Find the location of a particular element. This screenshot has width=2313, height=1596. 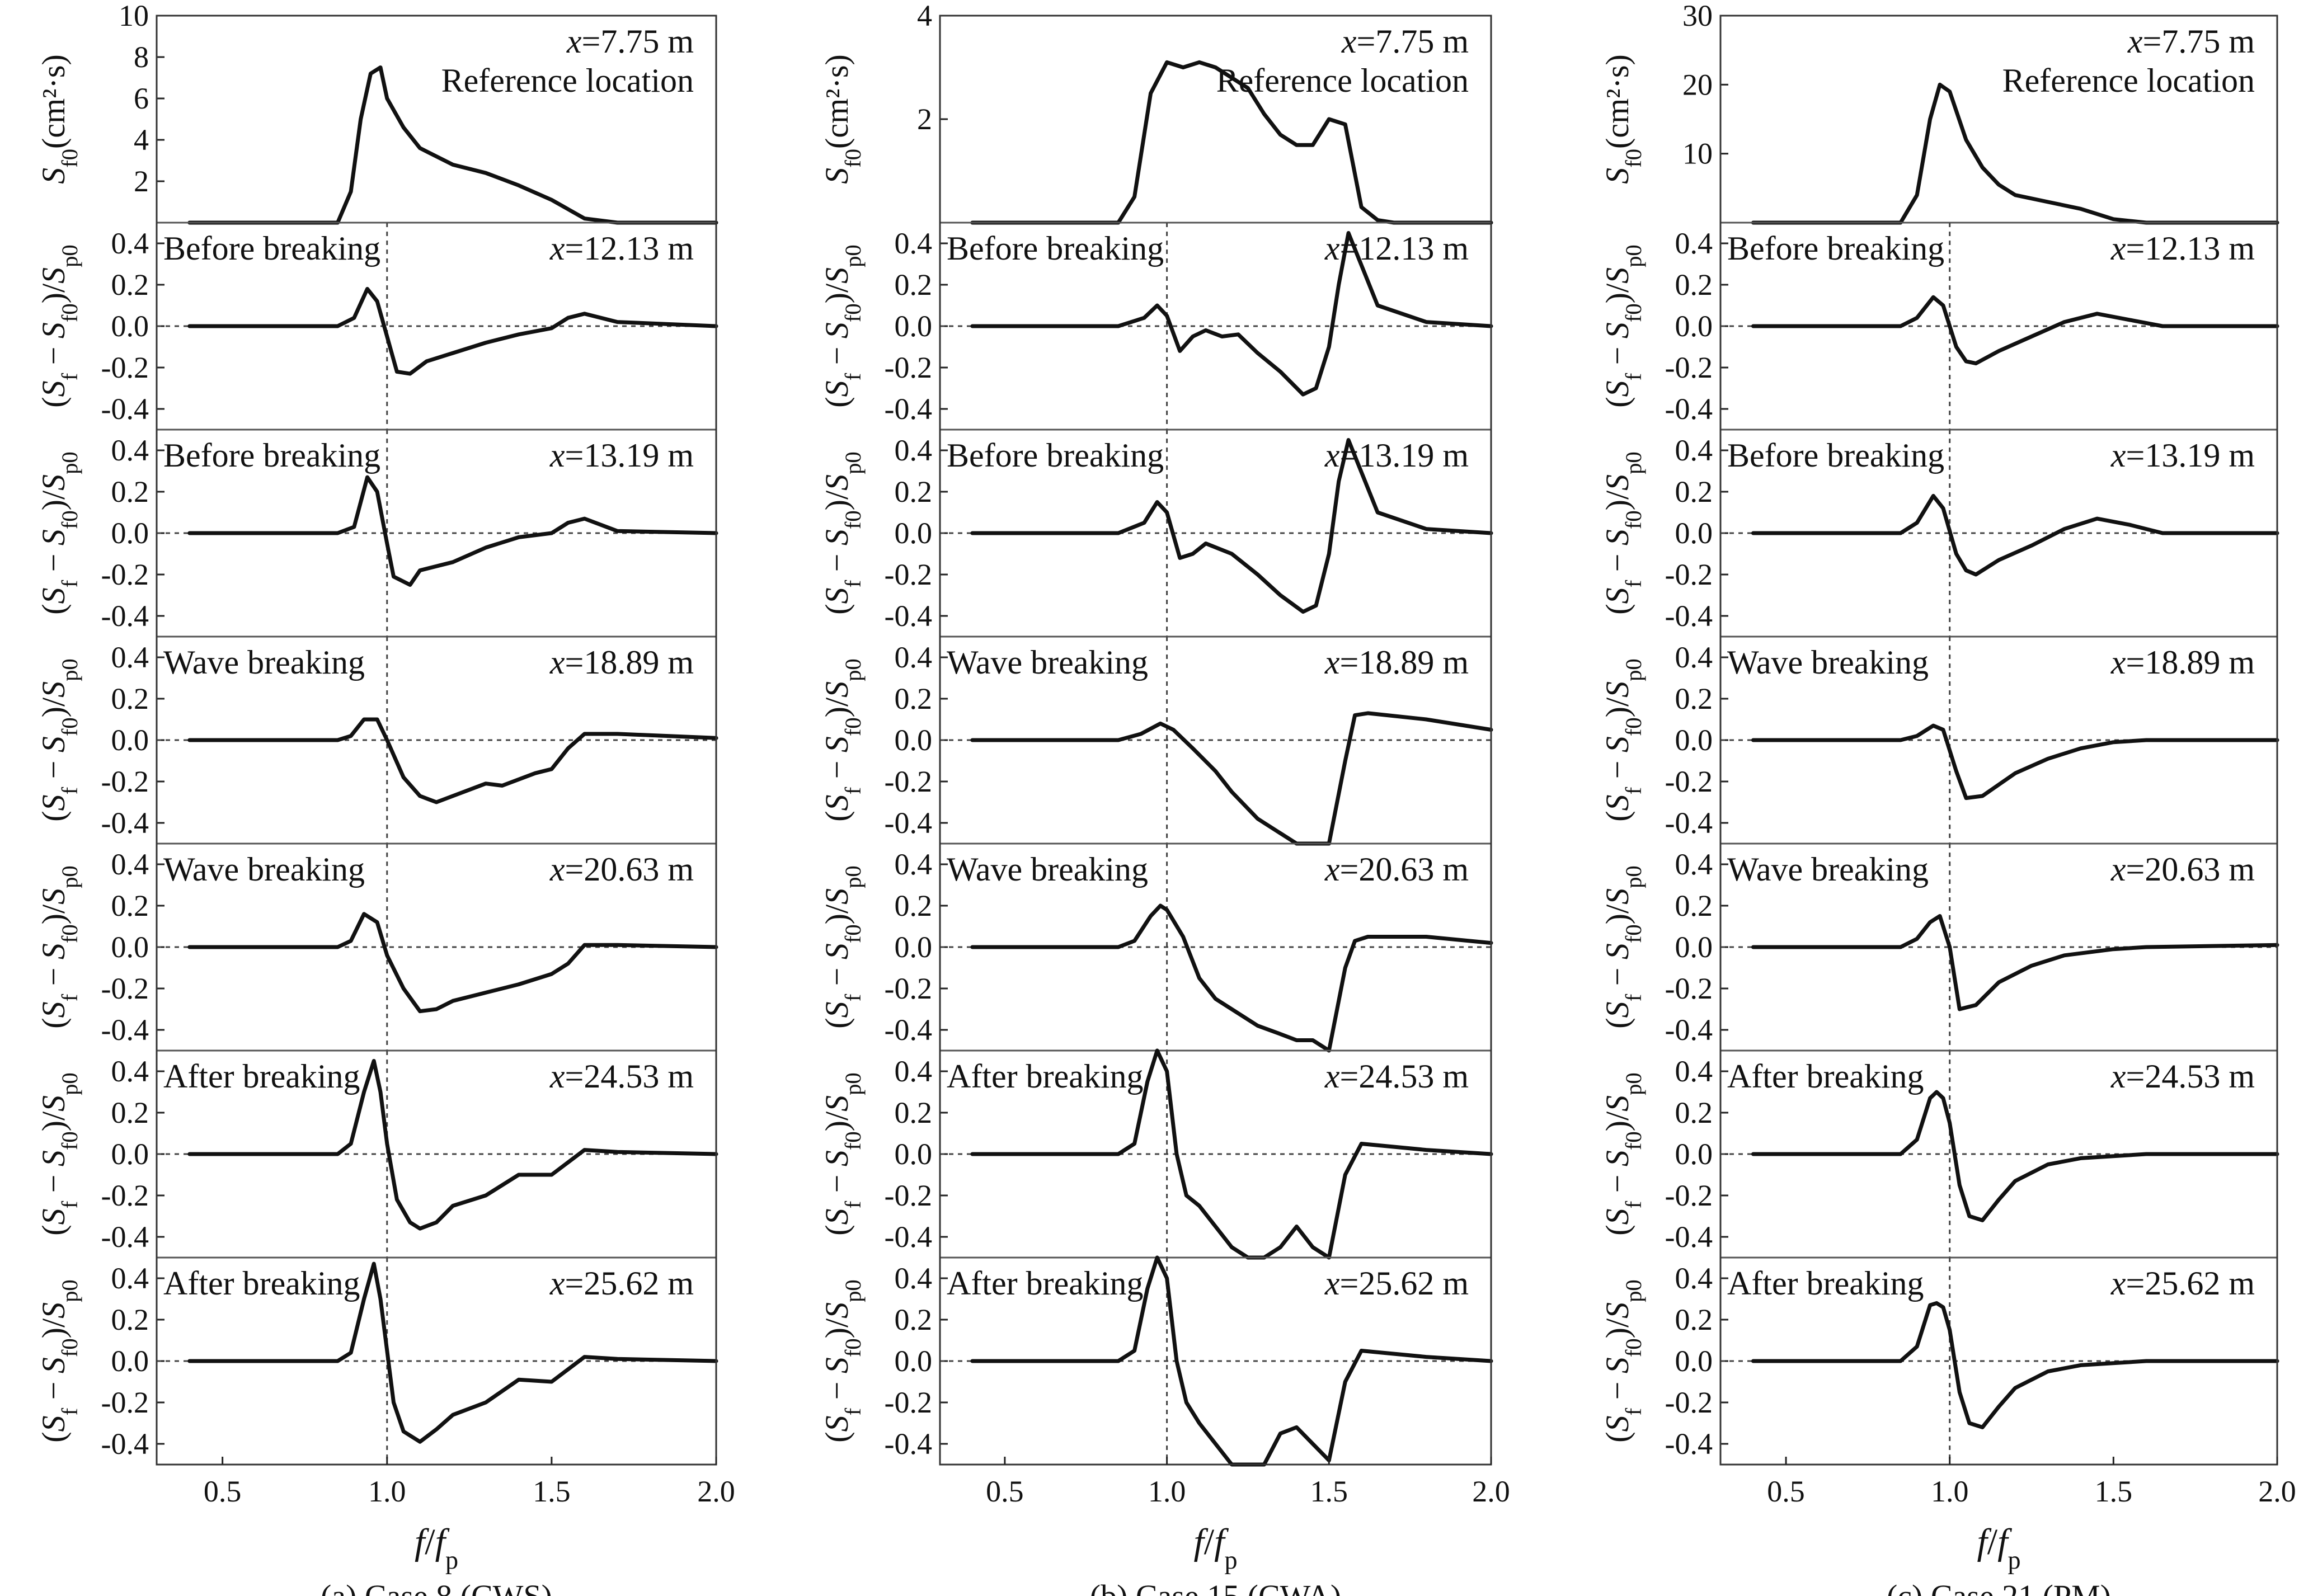

position-label: x=18.89 m is located at coordinates (2183, 662).